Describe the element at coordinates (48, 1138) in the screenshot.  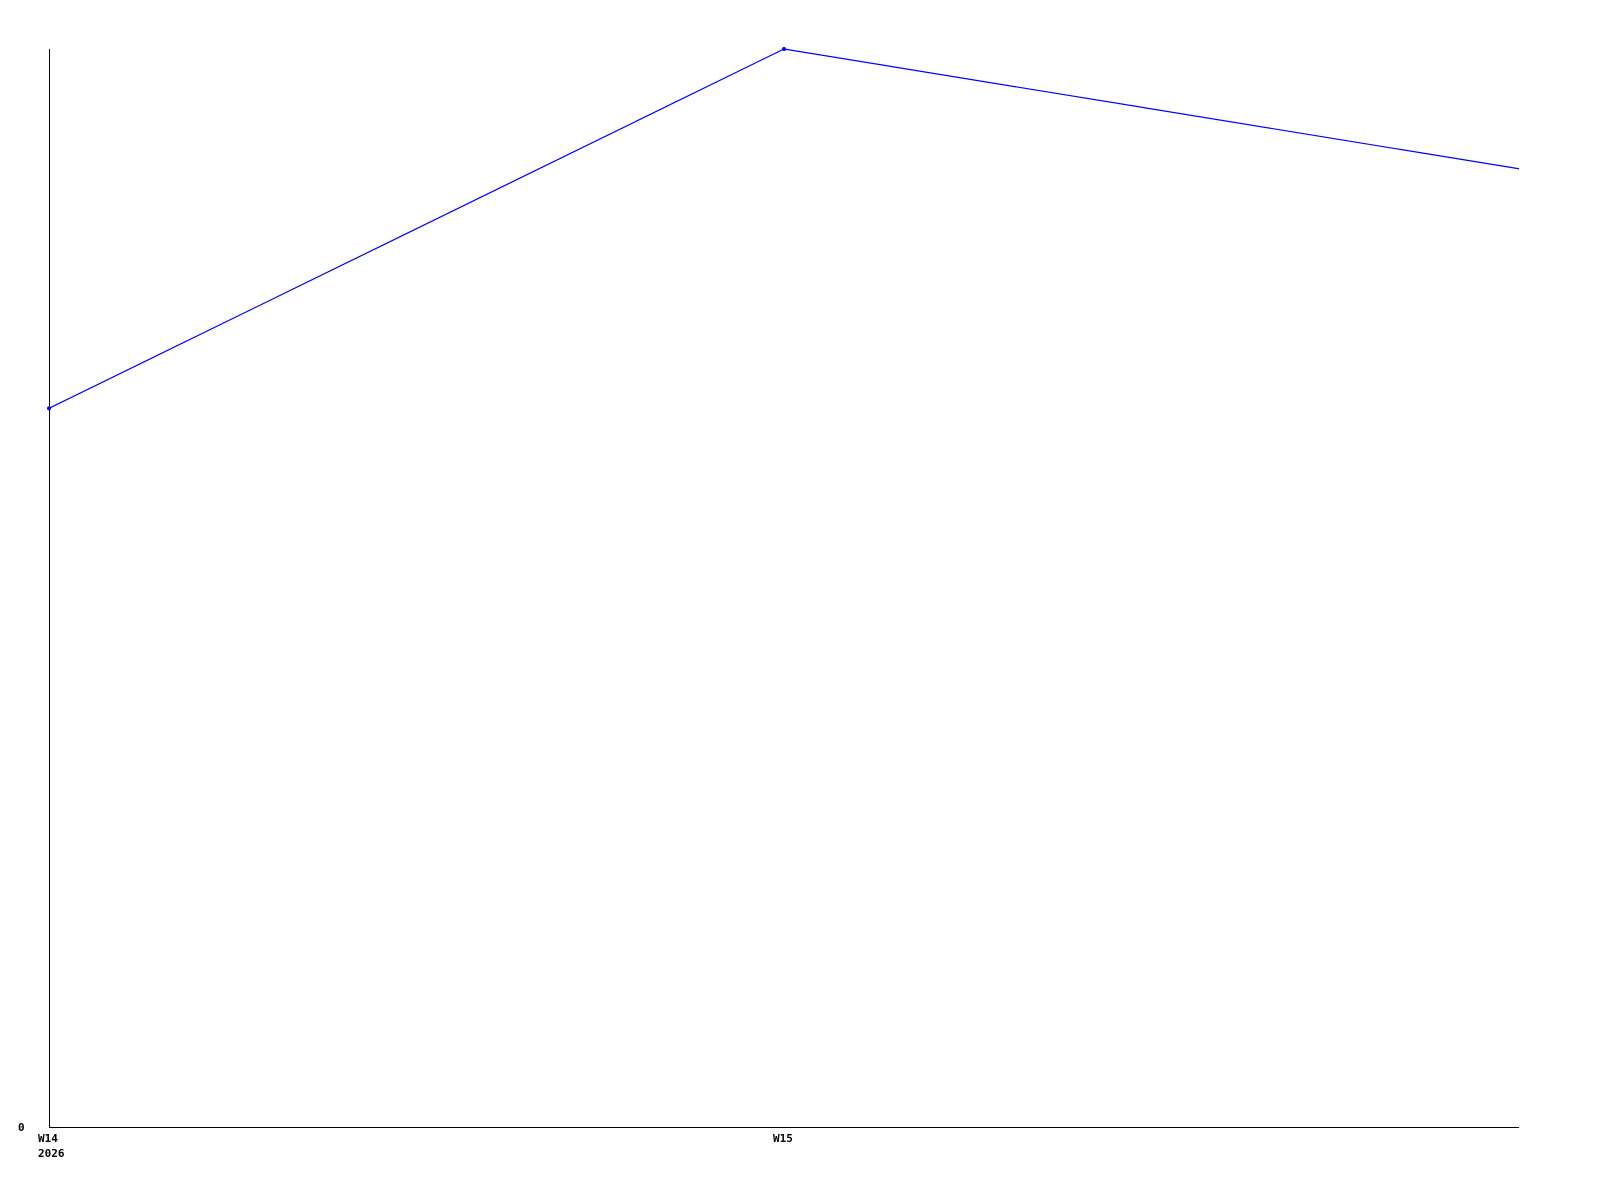
I see `x-tick-label: W14` at that location.